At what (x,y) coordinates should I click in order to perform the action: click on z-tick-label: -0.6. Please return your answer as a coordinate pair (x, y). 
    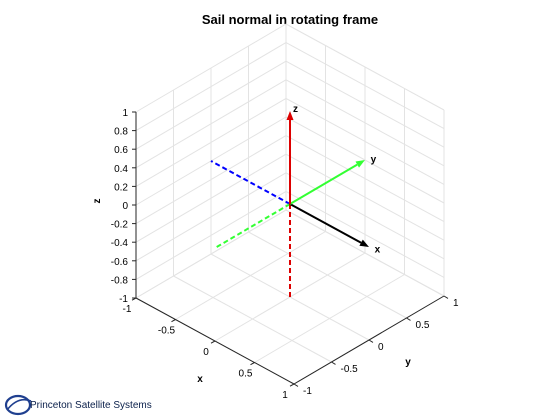
    Looking at the image, I should click on (120, 262).